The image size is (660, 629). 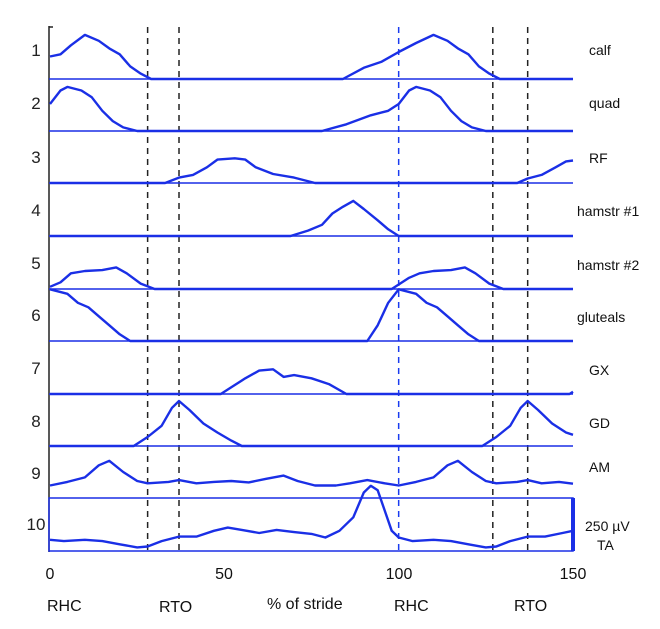 I want to click on emg-trace-gx, so click(x=312, y=382).